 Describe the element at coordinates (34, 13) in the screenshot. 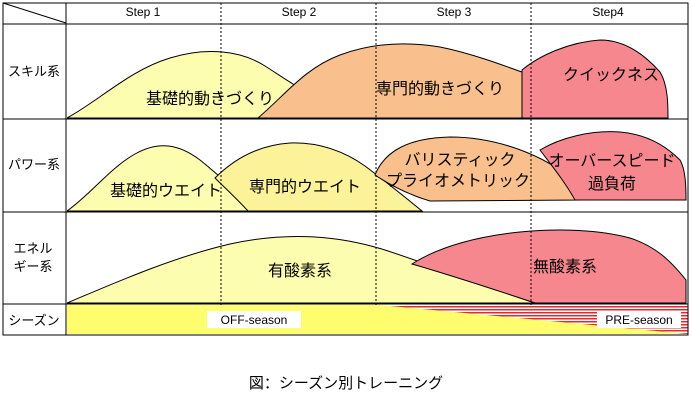

I see `corner-diagonal` at that location.